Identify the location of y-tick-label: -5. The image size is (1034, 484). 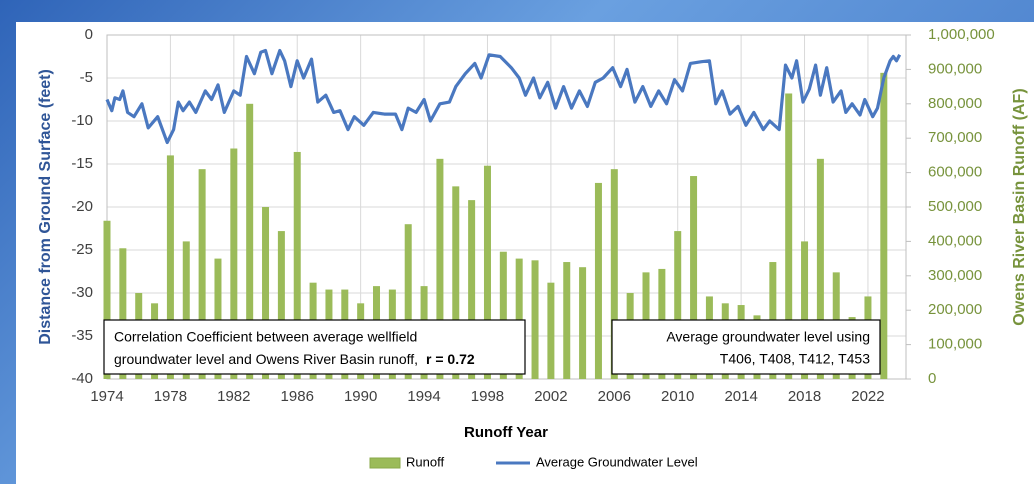
(86, 77).